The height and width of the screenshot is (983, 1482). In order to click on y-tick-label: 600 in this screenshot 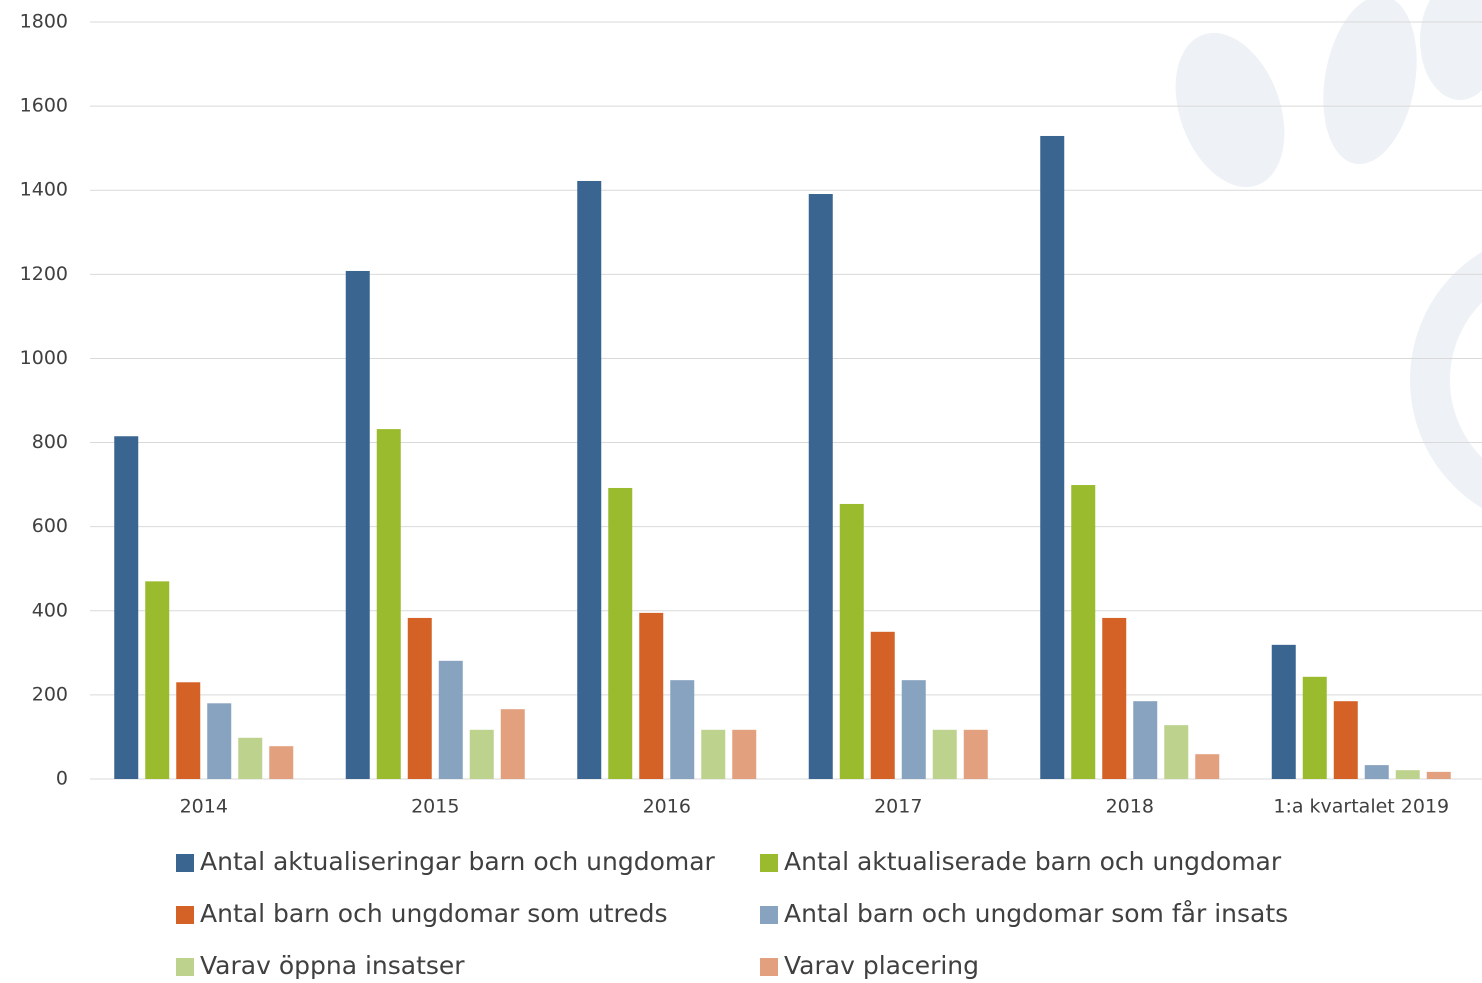, I will do `click(50, 526)`.